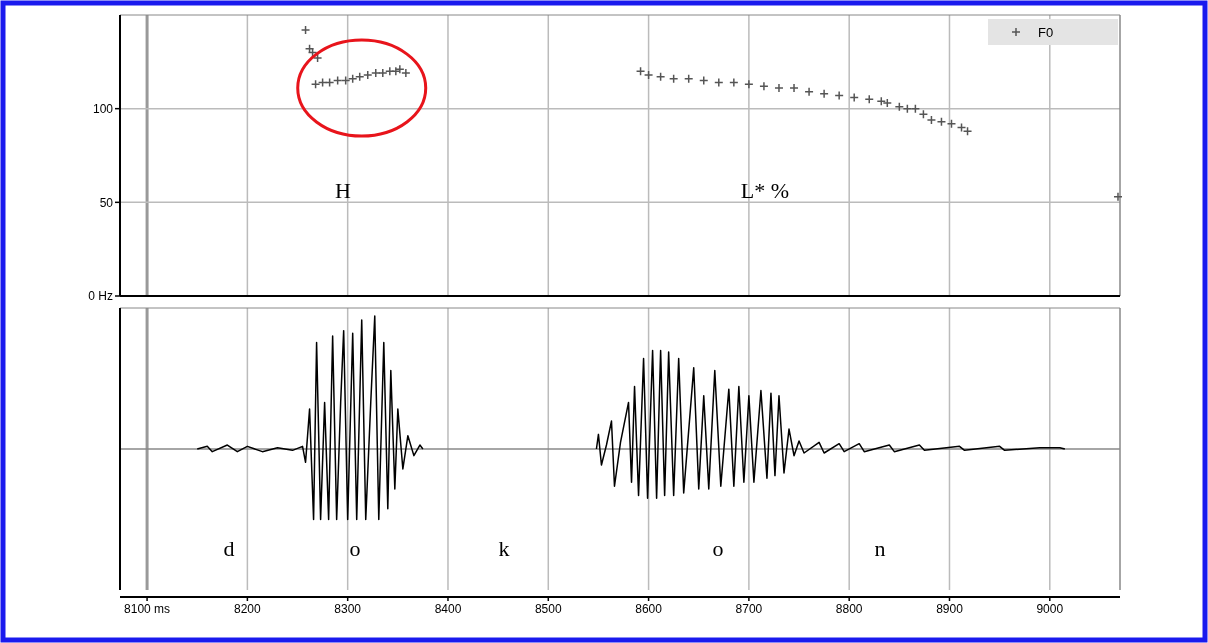 The image size is (1208, 643). What do you see at coordinates (649, 609) in the screenshot?
I see `x-tick-label: 8600` at bounding box center [649, 609].